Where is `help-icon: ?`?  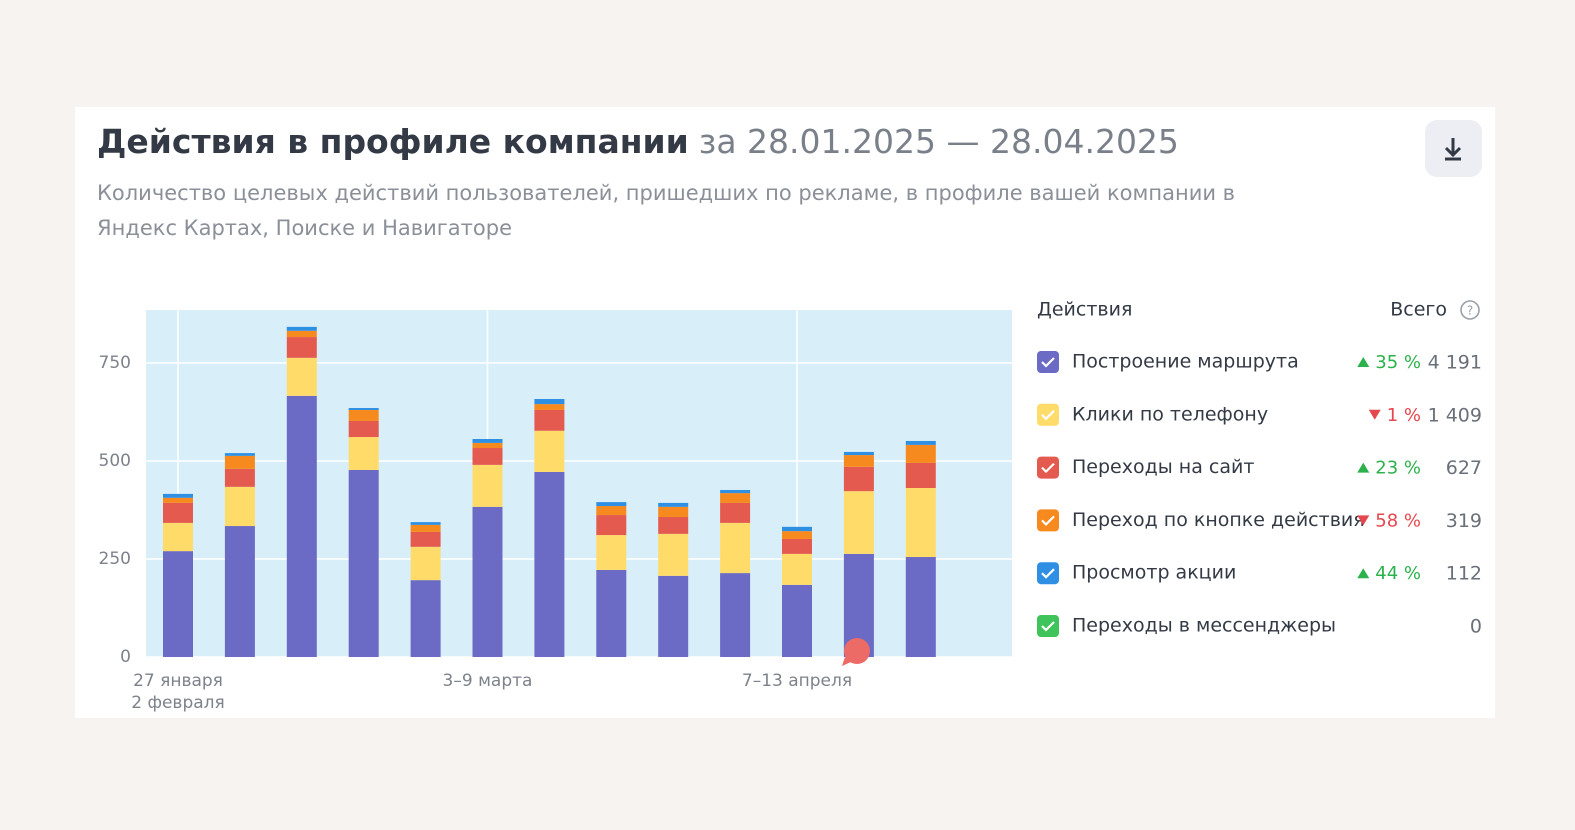 help-icon: ? is located at coordinates (1470, 310).